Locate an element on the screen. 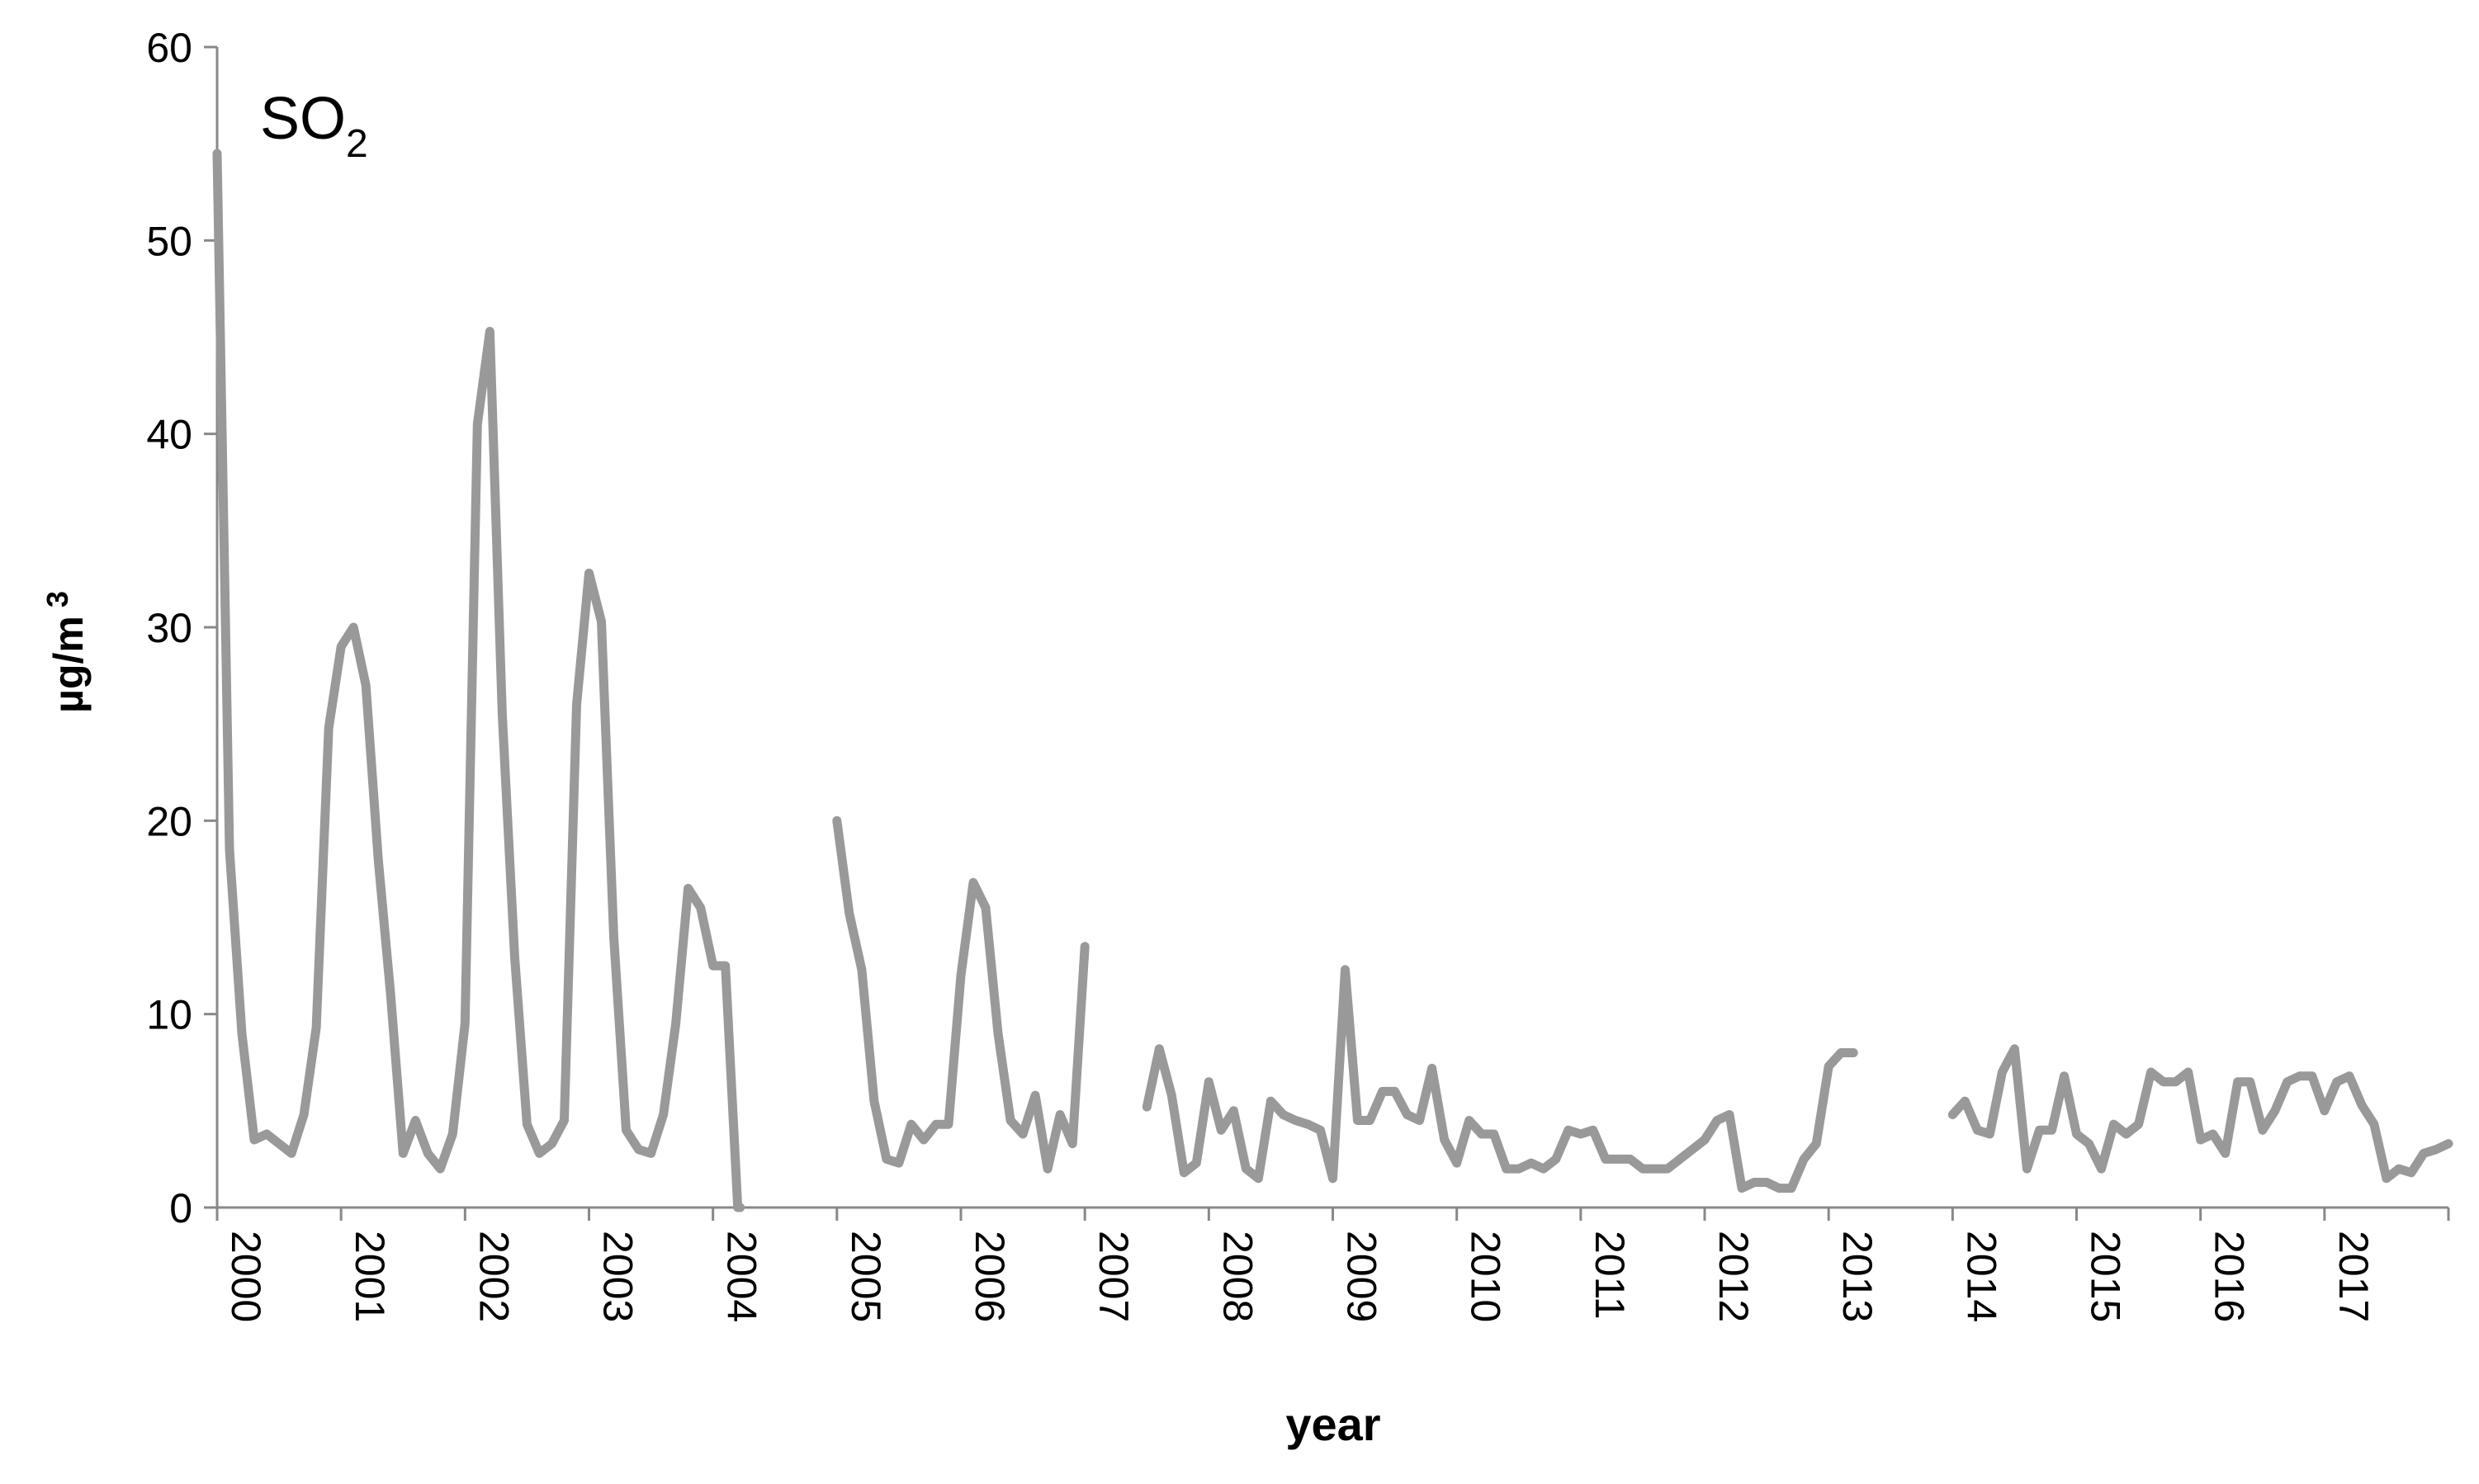 This screenshot has width=2479, height=1484. y-axis-title-main: µg/m is located at coordinates (68, 664).